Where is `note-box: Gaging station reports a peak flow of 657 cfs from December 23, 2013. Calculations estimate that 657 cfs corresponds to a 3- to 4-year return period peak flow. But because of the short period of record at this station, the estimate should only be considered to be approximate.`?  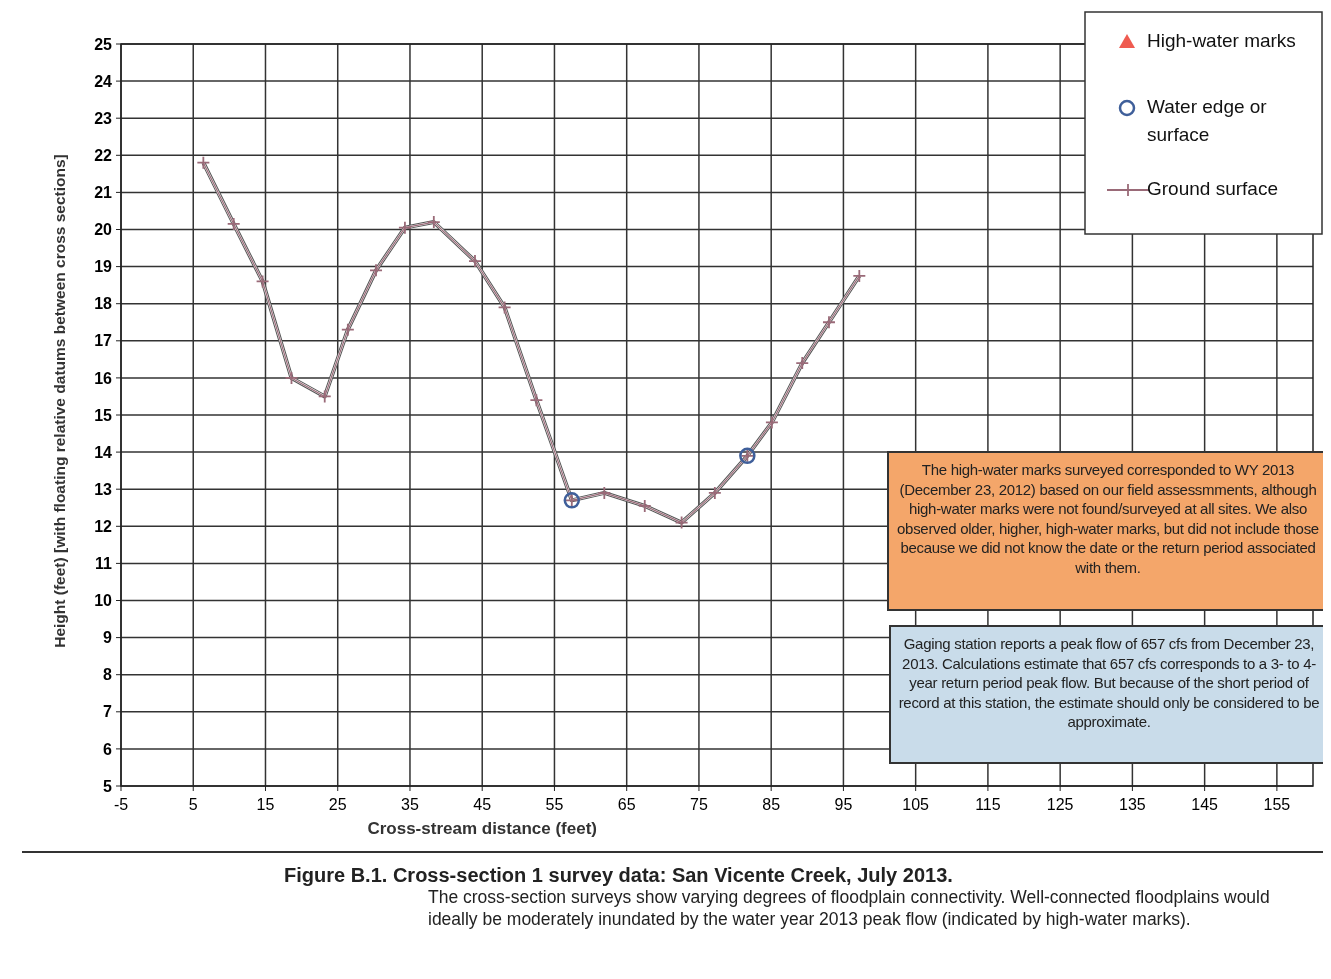 note-box: Gaging station reports a peak flow of 657 cfs from December 23, 2013. Calculations estimate that 657 cfs corresponds to a 3- to 4-year return period peak flow. But because of the short period of record at this station, the estimate should only be considered to be approximate. is located at coordinates (1106, 694).